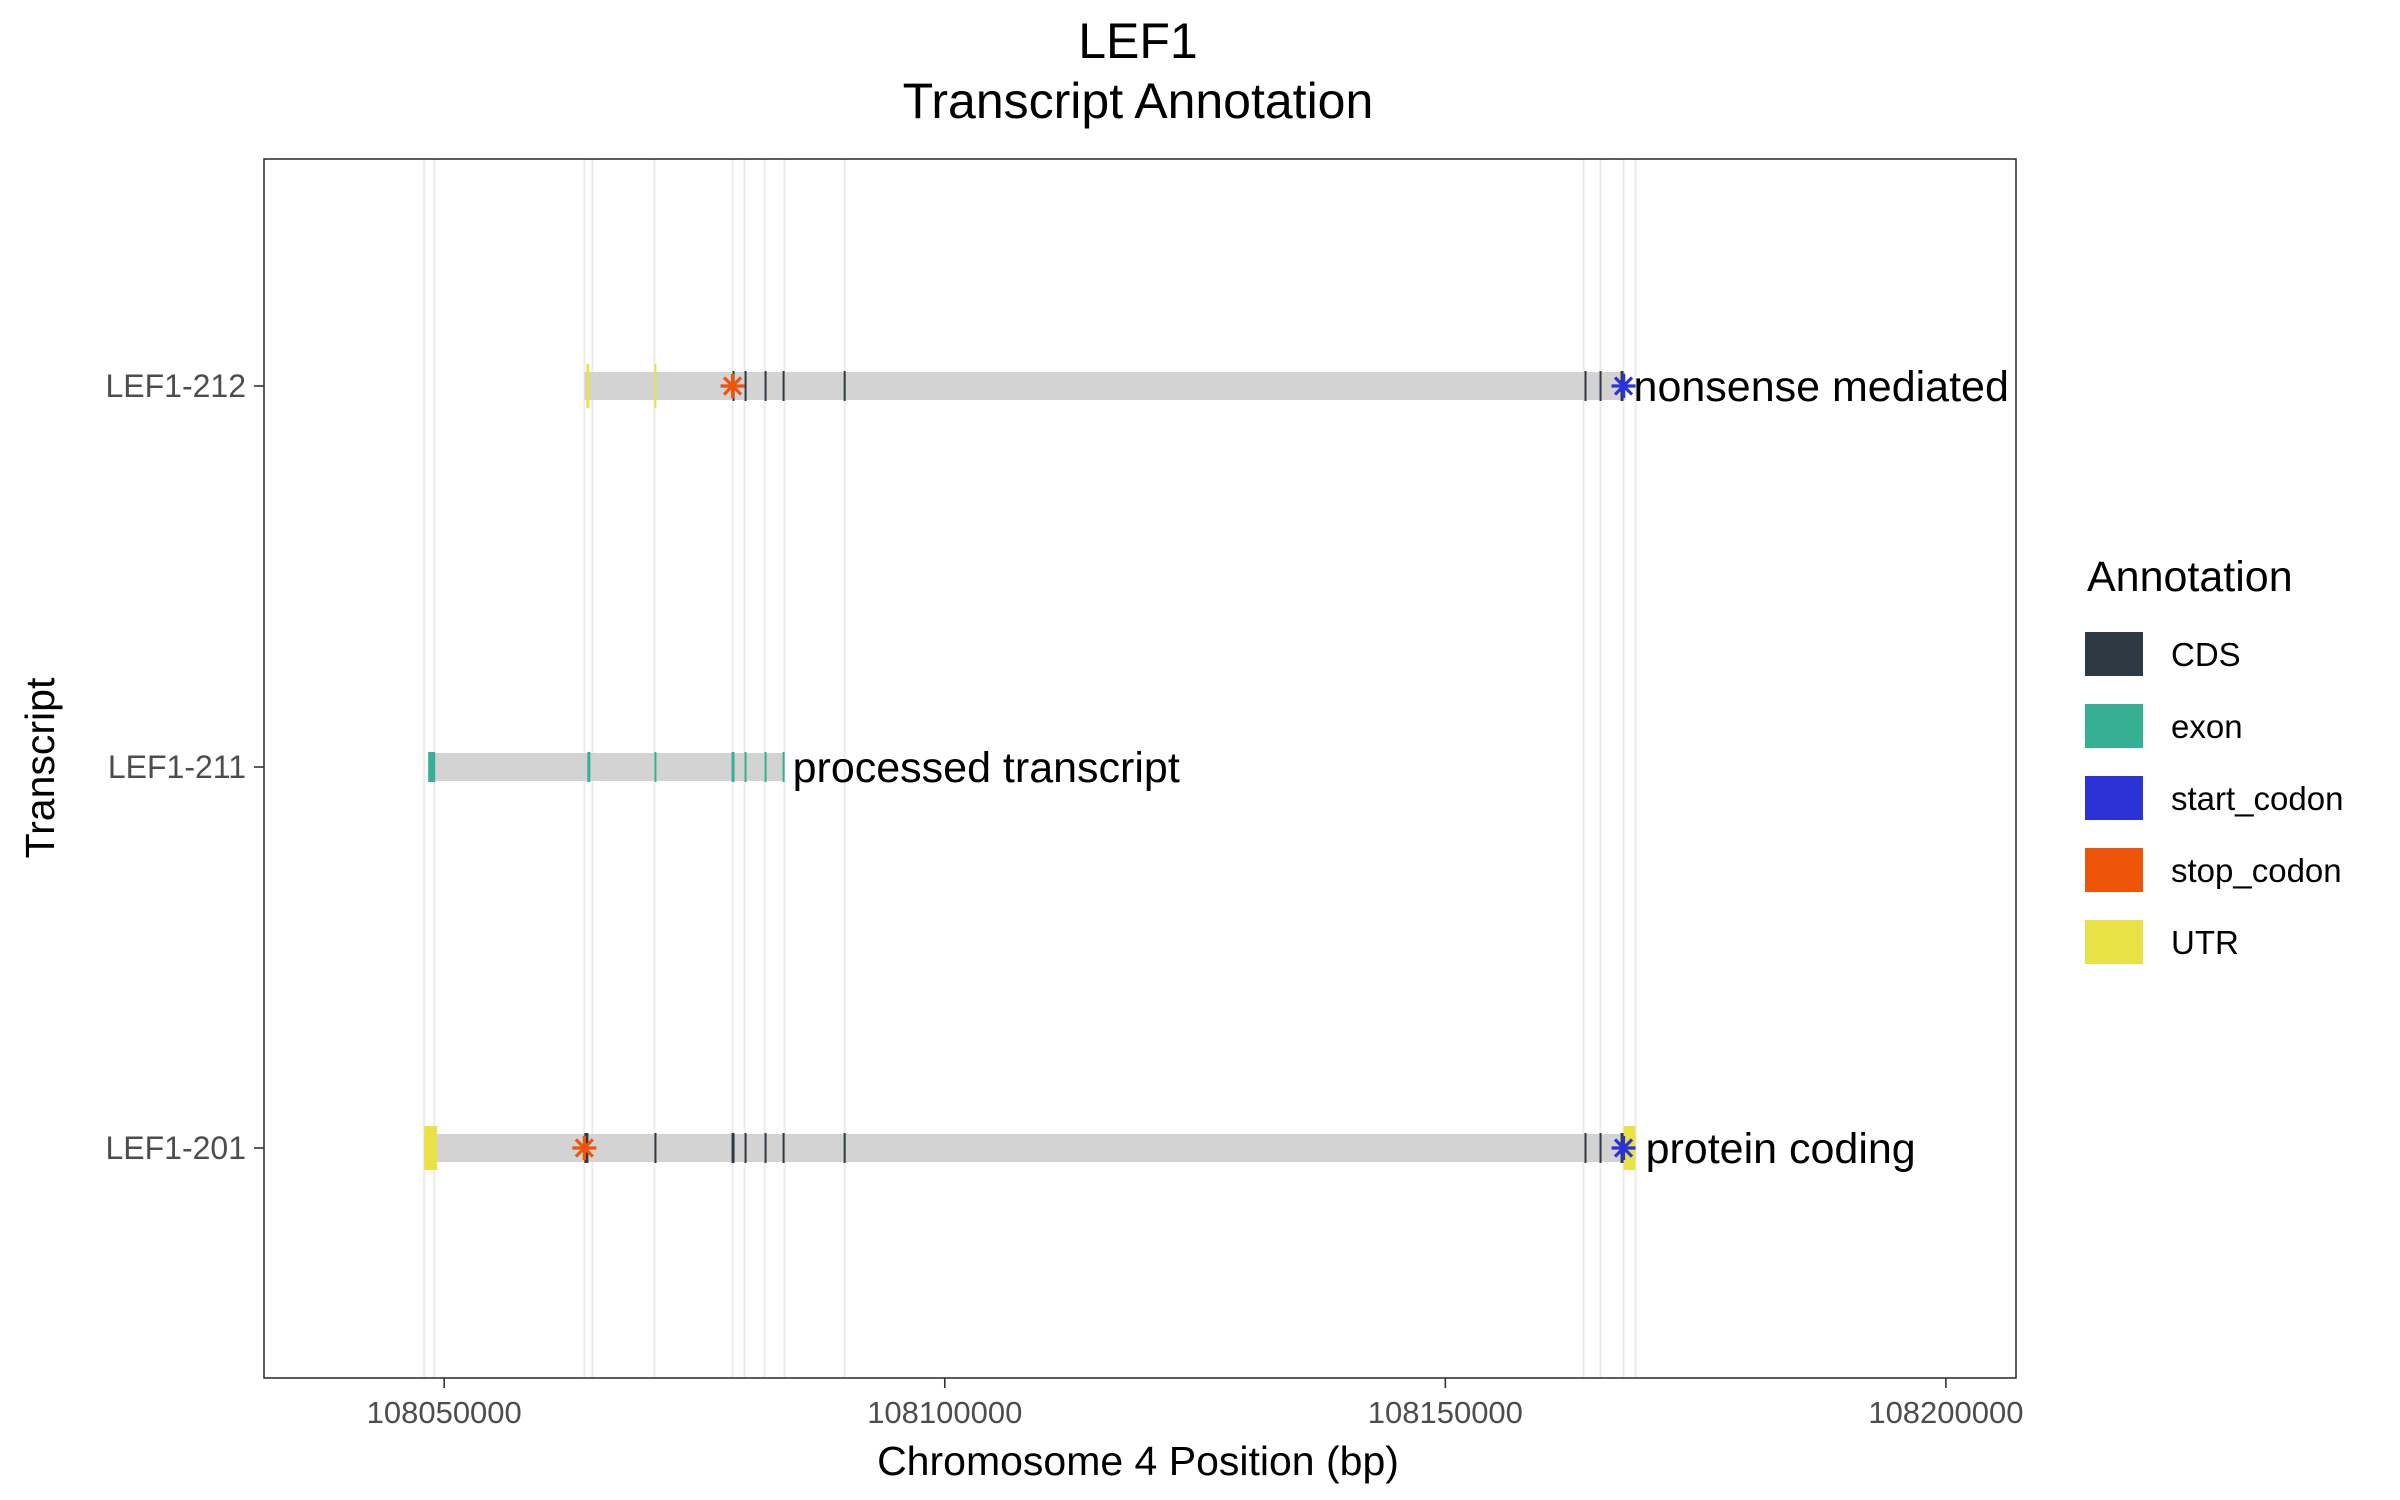 The image size is (2400, 1500). Describe the element at coordinates (986, 768) in the screenshot. I see `biotype-label: processed transcript` at that location.